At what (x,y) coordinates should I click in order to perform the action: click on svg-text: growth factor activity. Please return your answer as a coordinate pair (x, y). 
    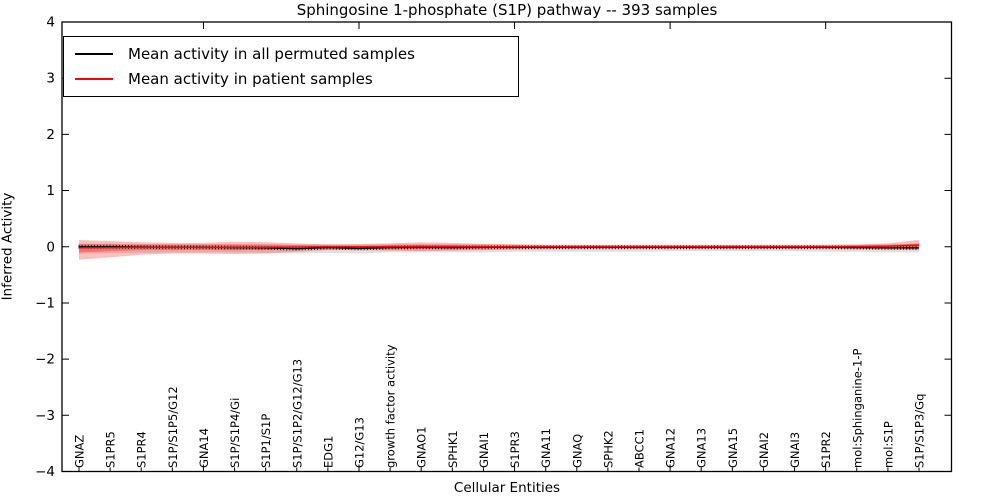
    Looking at the image, I should click on (391, 406).